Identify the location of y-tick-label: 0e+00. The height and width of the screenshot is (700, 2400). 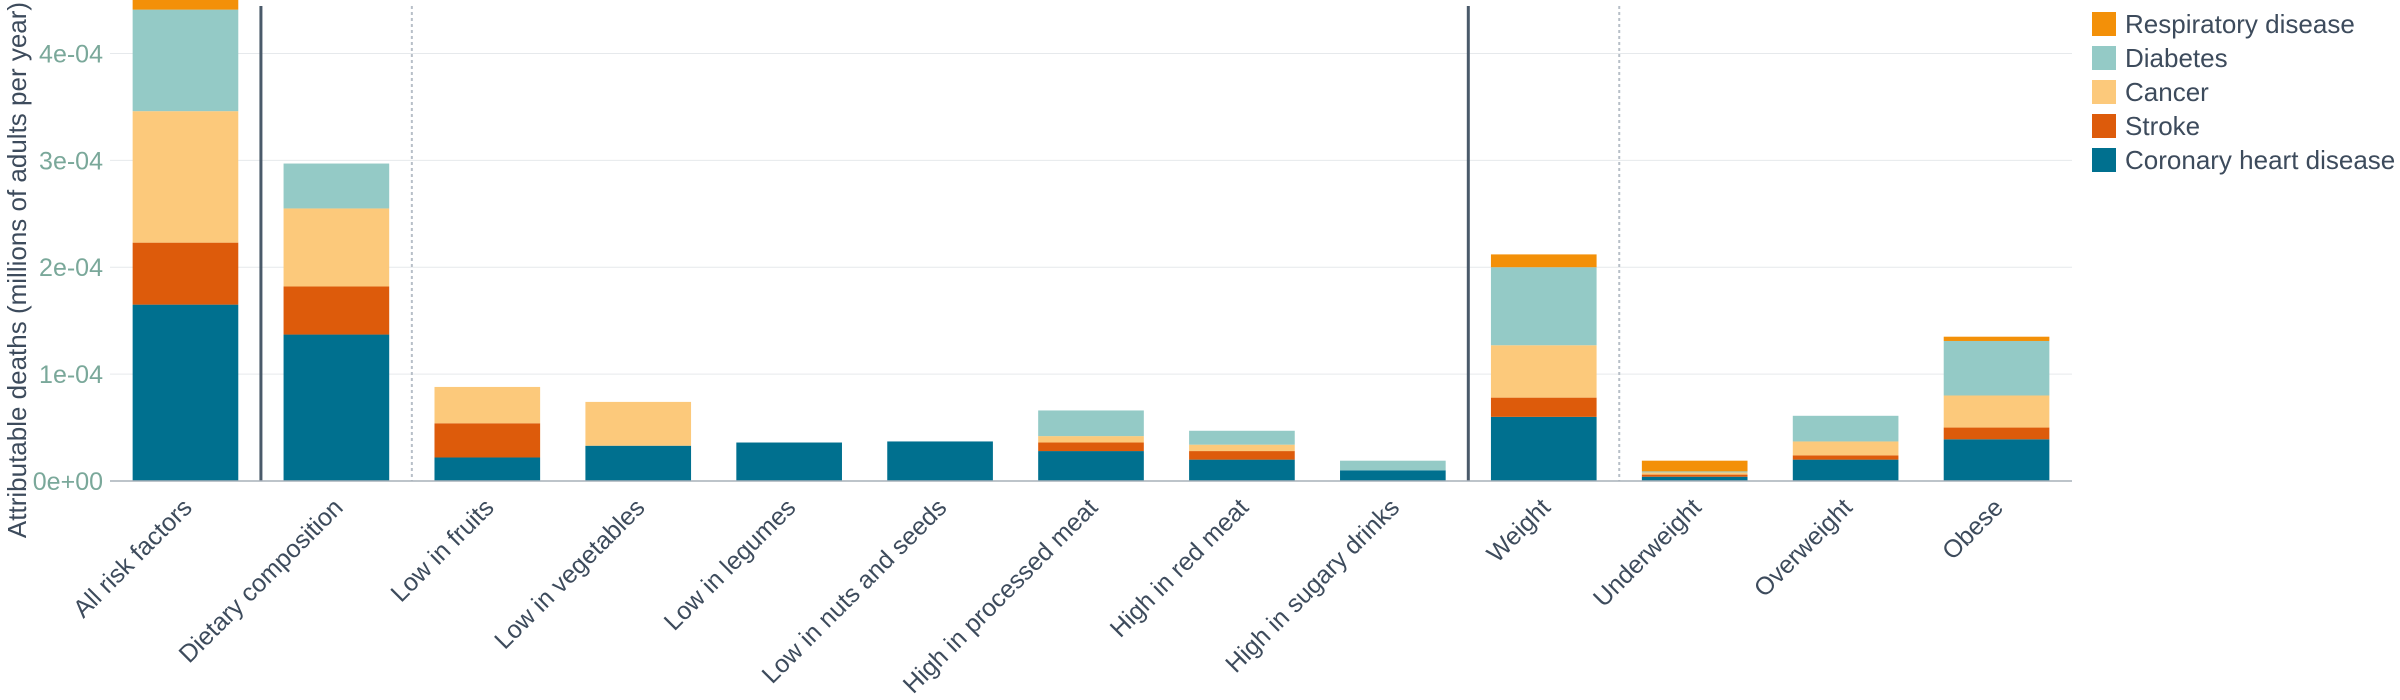
(68, 482).